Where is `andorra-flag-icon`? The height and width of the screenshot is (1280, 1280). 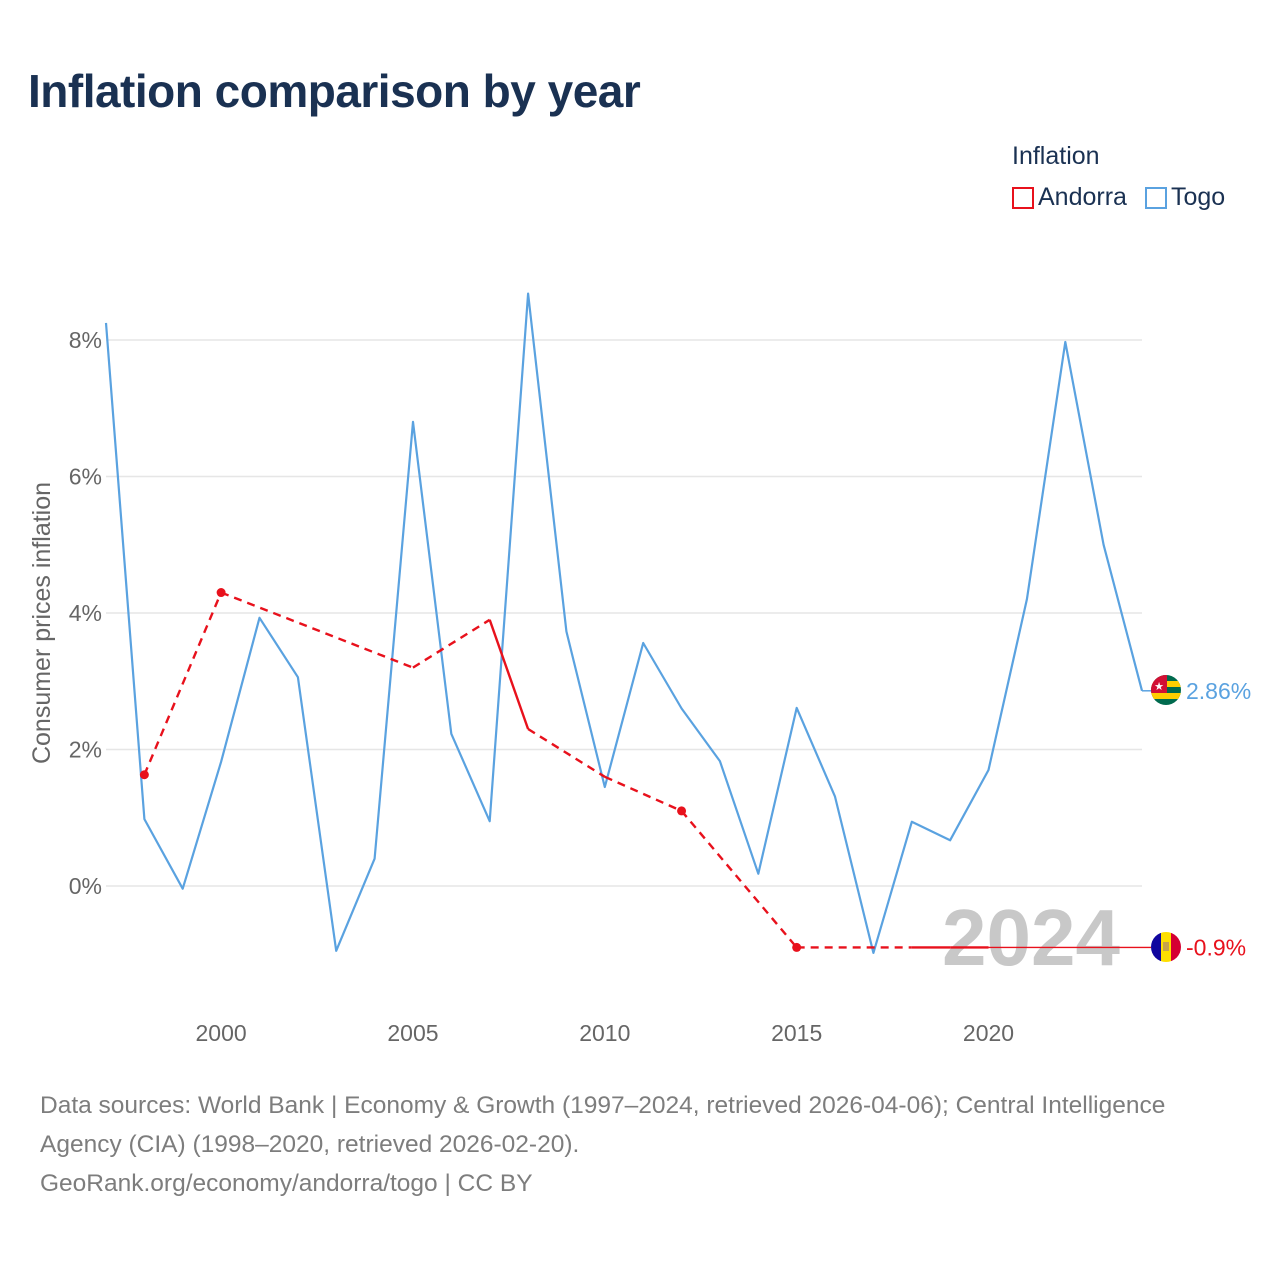 andorra-flag-icon is located at coordinates (1166, 947).